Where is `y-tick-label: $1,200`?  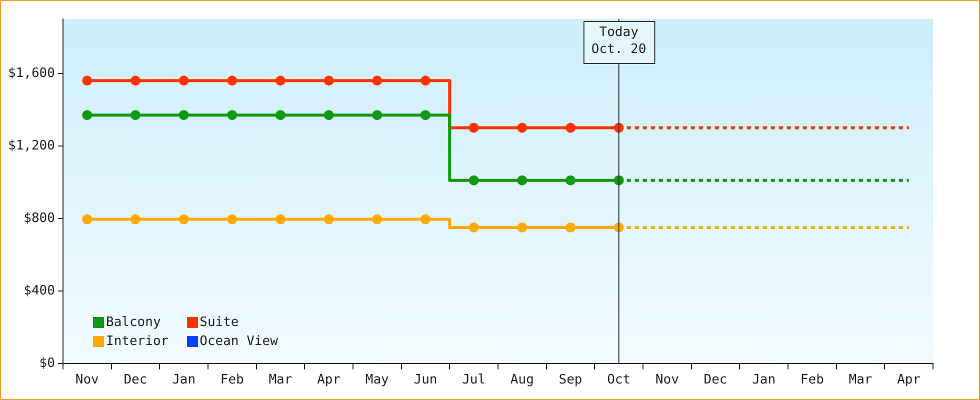
y-tick-label: $1,200 is located at coordinates (31, 146).